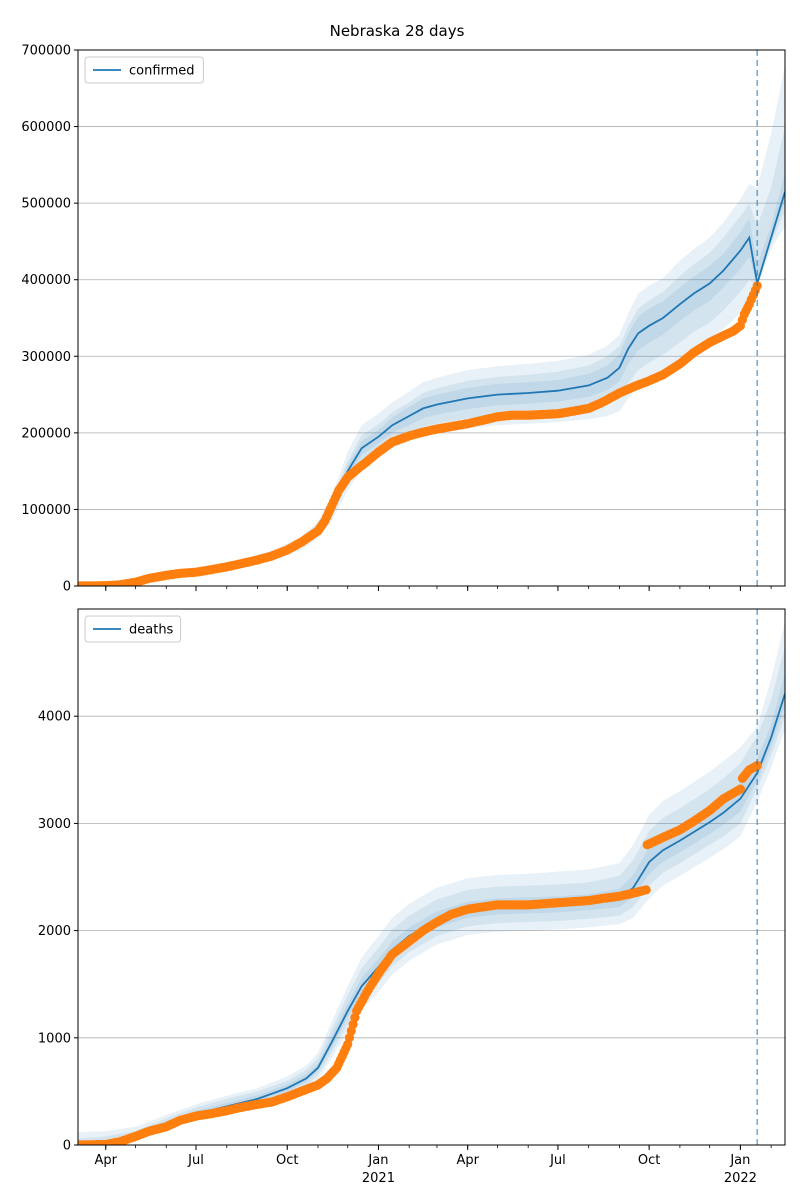 The width and height of the screenshot is (800, 1200). Describe the element at coordinates (67, 587) in the screenshot. I see `y-tick-label-0-0: 0` at that location.